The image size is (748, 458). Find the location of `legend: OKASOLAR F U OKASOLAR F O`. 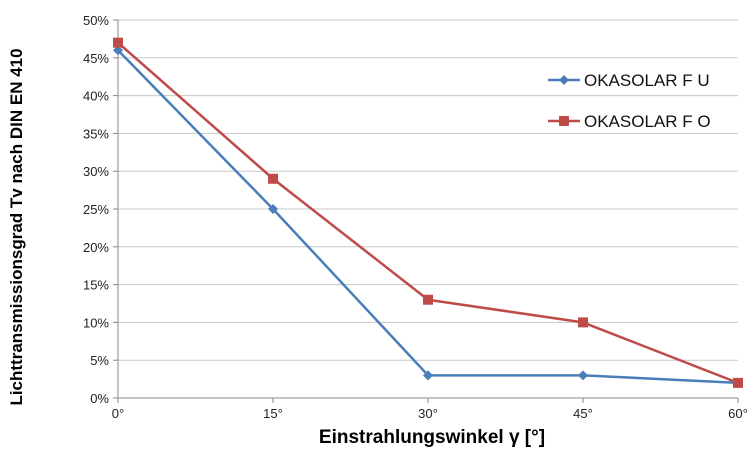

legend: OKASOLAR F U OKASOLAR F O is located at coordinates (629, 101).